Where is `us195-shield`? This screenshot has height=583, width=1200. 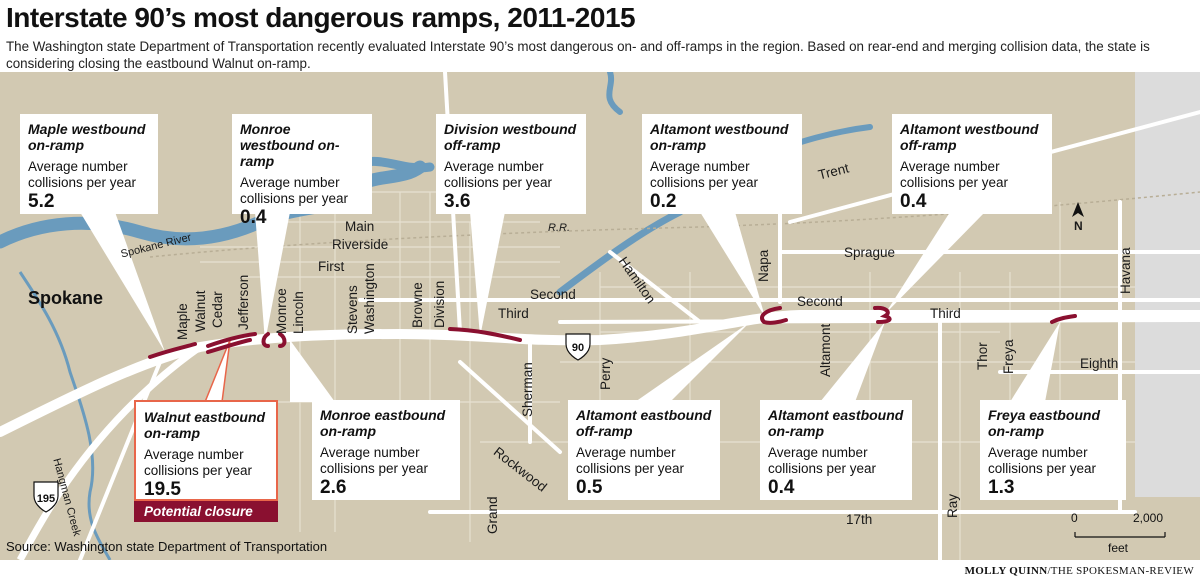
us195-shield is located at coordinates (46, 497).